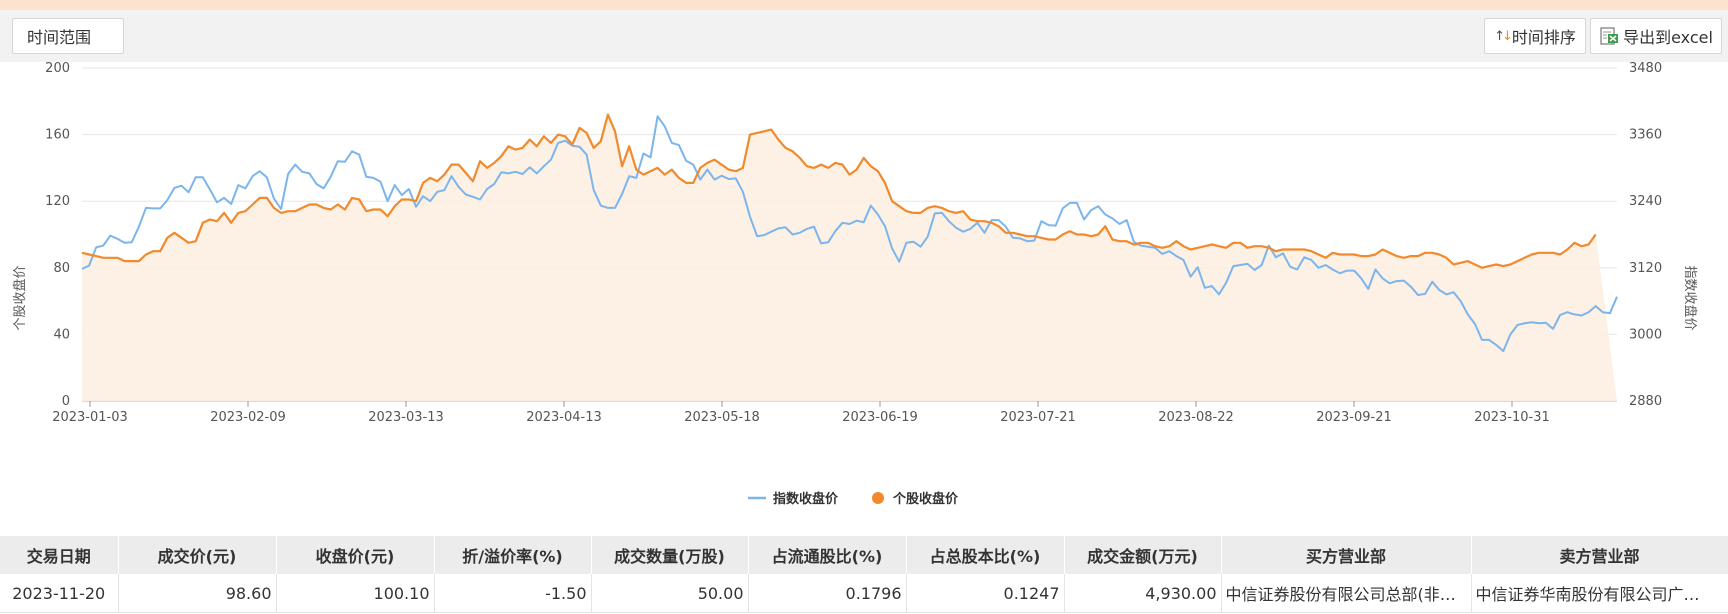 The height and width of the screenshot is (614, 1728). I want to click on legend-index-label: 指数收盘价, so click(806, 499).